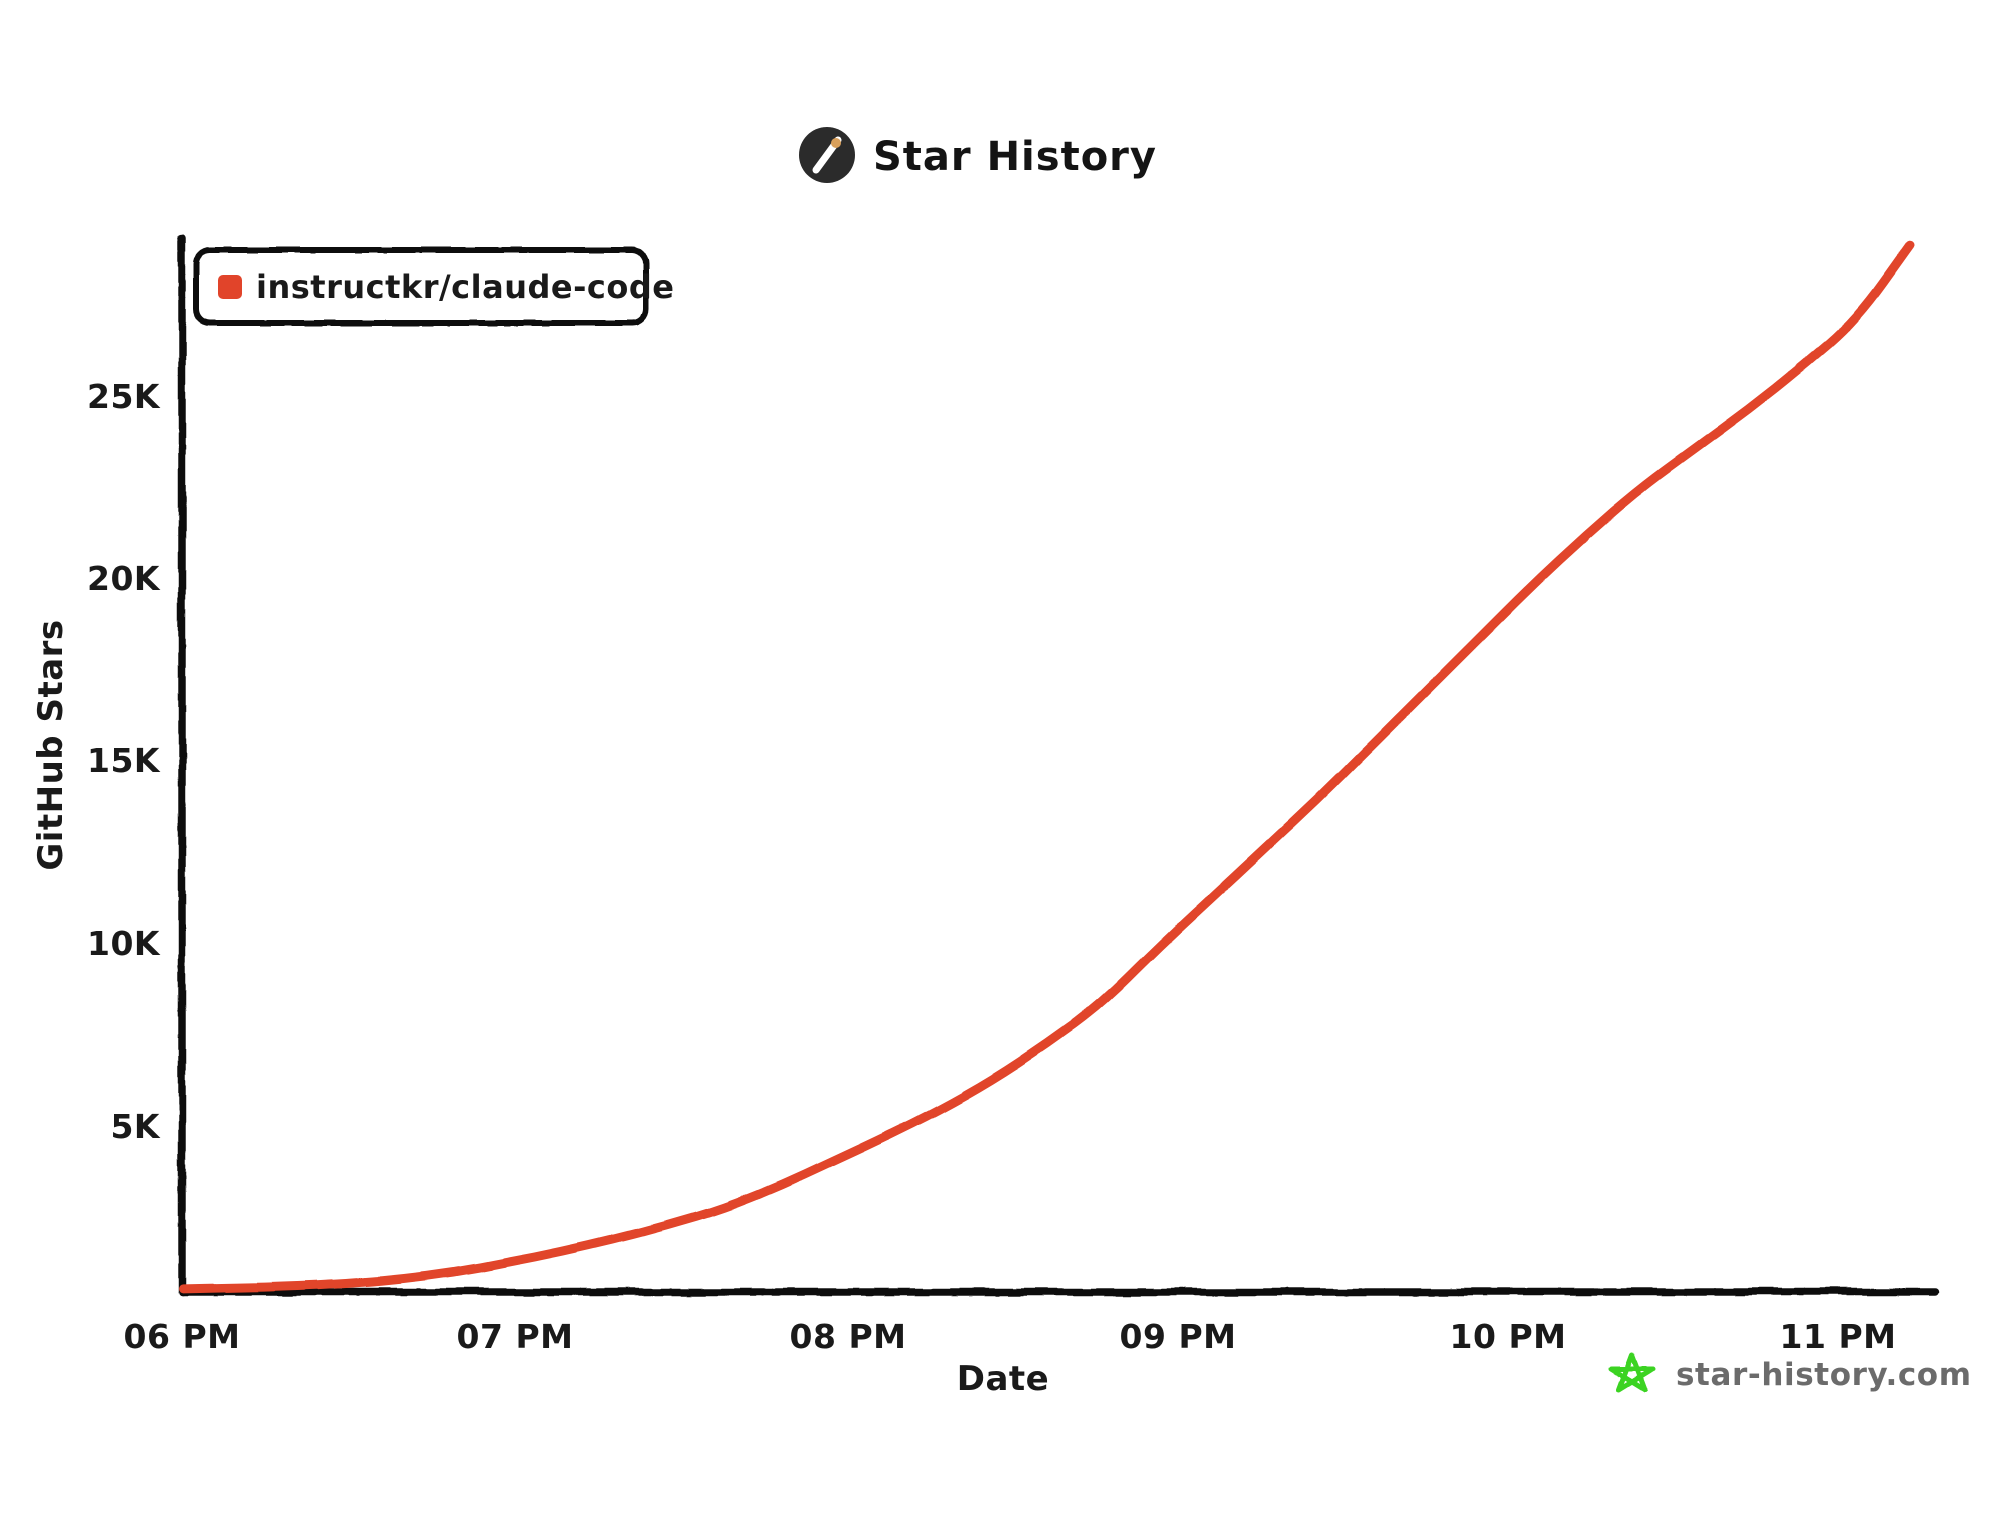 This screenshot has height=1533, width=2000. What do you see at coordinates (135, 1126) in the screenshot?
I see `y-tick-label: 5K` at bounding box center [135, 1126].